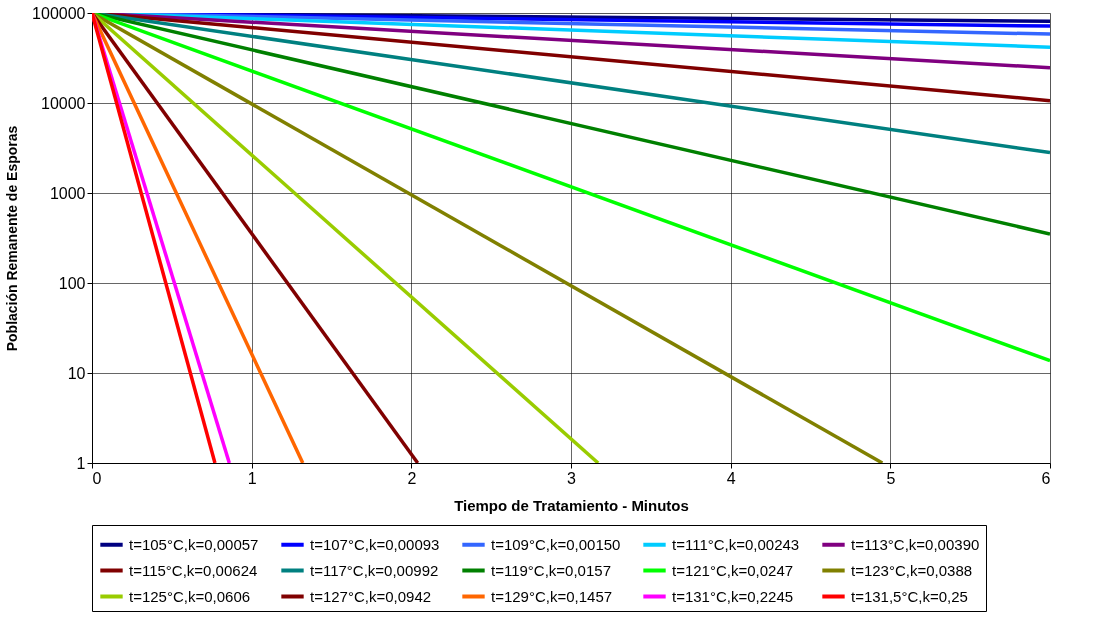 The height and width of the screenshot is (624, 1113). What do you see at coordinates (731, 478) in the screenshot?
I see `x-tick-label: 4` at bounding box center [731, 478].